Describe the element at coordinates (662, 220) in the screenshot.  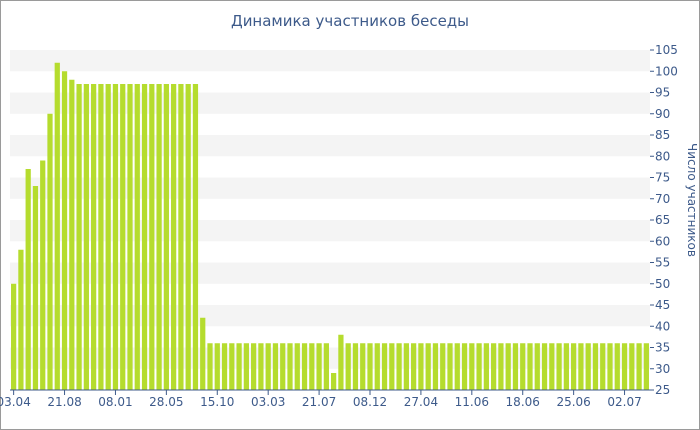
I see `y-tick-label: 65` at that location.